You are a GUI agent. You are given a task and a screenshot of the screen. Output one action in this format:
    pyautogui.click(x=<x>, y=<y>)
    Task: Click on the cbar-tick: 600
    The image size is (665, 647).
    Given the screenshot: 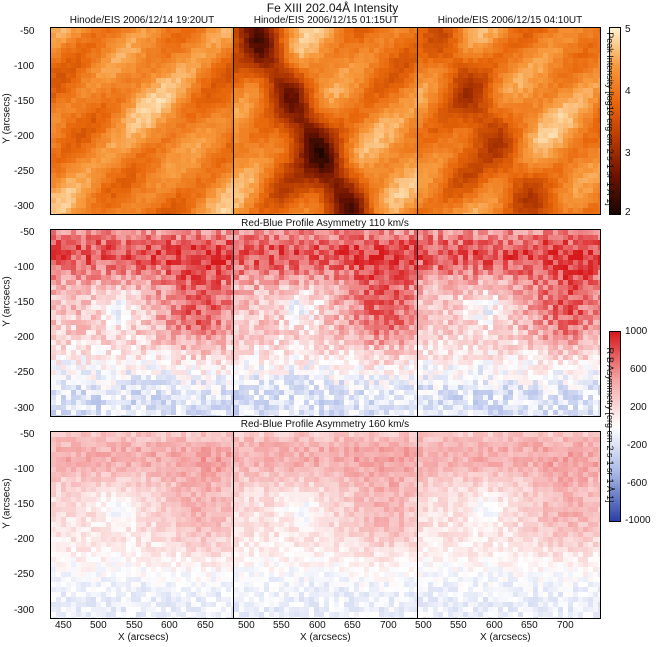 What is the action you would take?
    pyautogui.click(x=638, y=369)
    